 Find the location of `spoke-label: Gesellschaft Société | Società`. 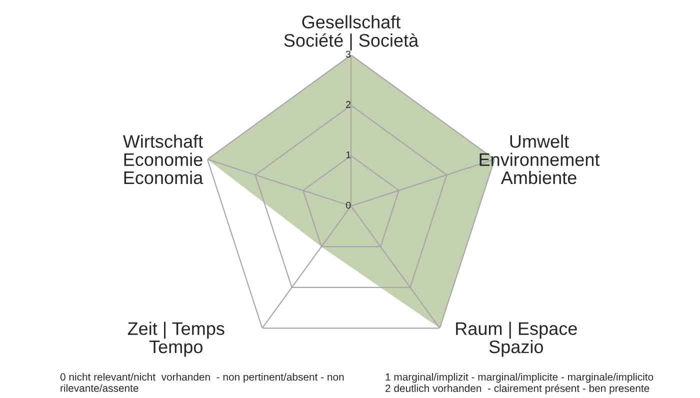

spoke-label: Gesellschaft Société | Società is located at coordinates (351, 32).